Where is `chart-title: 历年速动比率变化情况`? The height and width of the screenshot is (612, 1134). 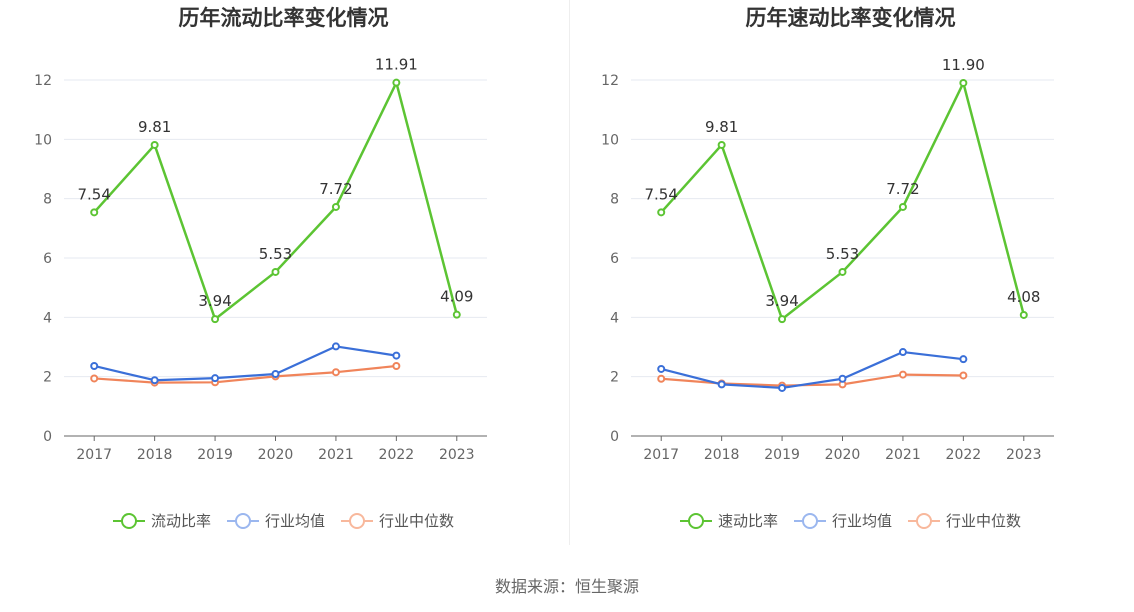 chart-title: 历年速动比率变化情况 is located at coordinates (850, 18).